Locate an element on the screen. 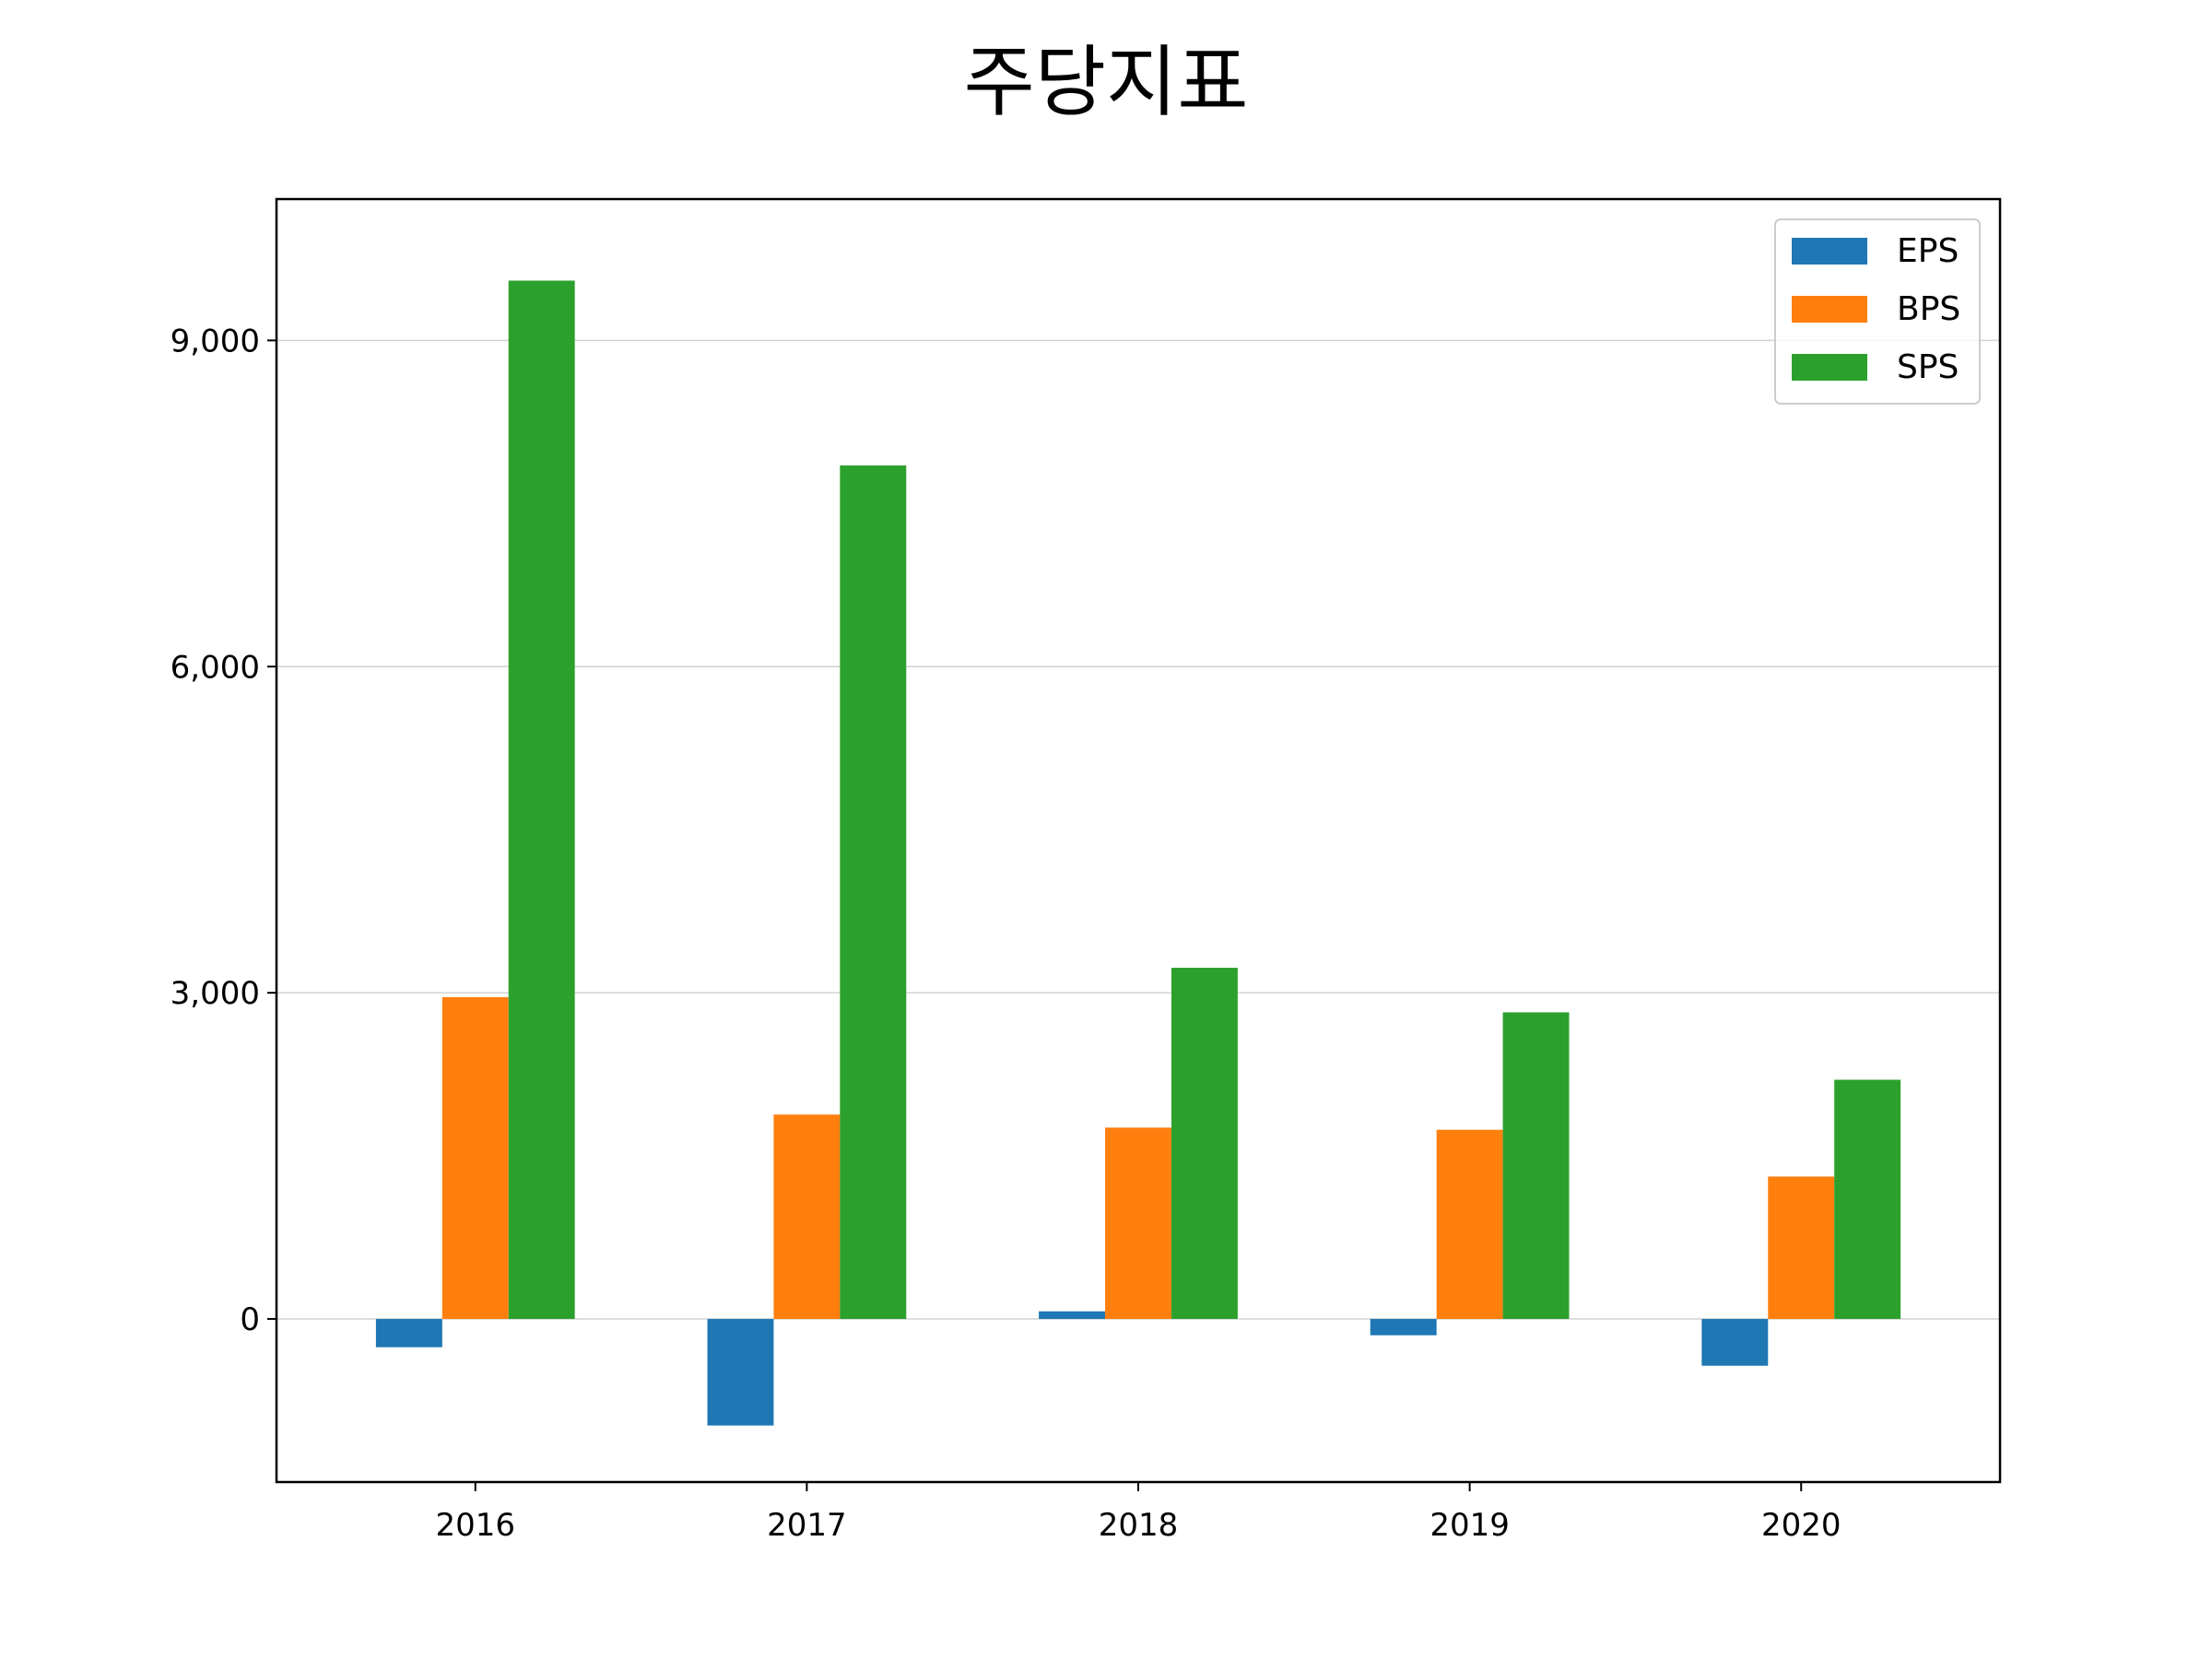 Image resolution: width=2212 pixels, height=1659 pixels. legend-label-bps: BPS is located at coordinates (1928, 309).